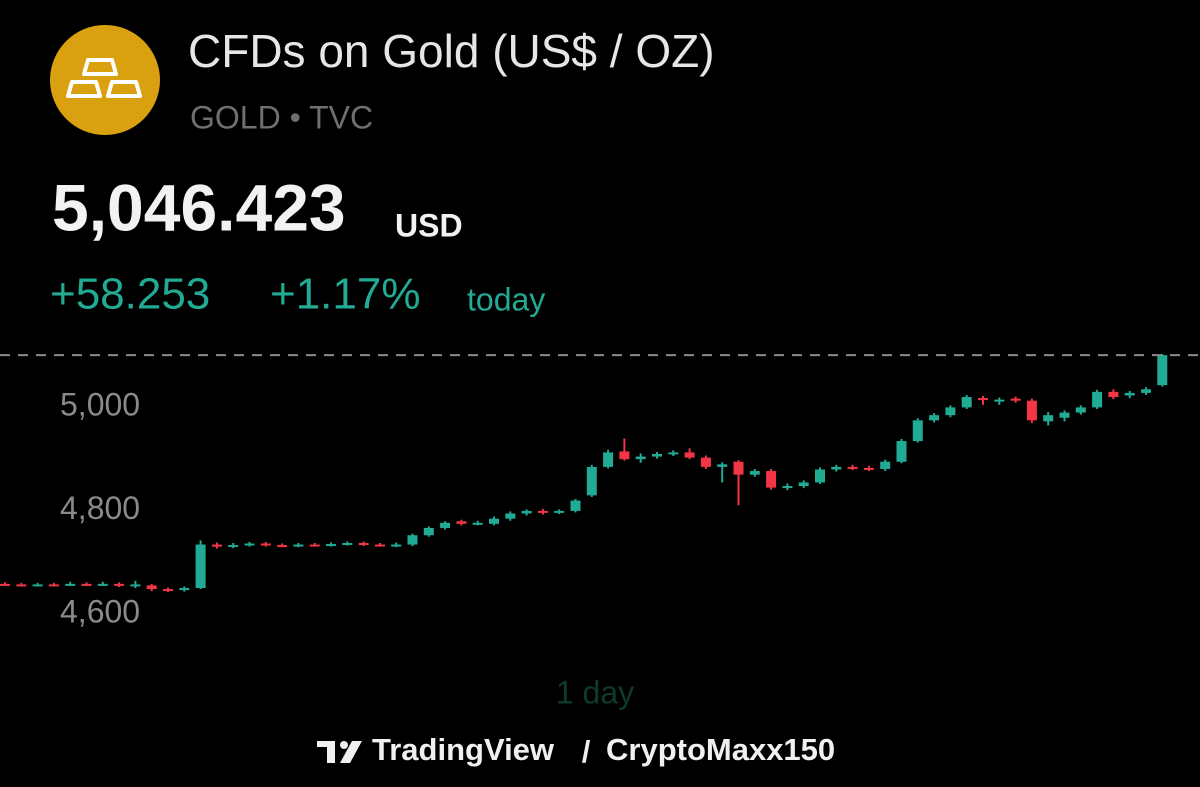 Image resolution: width=1200 pixels, height=787 pixels. Describe the element at coordinates (100, 508) in the screenshot. I see `y-tick-label: 4,800` at that location.